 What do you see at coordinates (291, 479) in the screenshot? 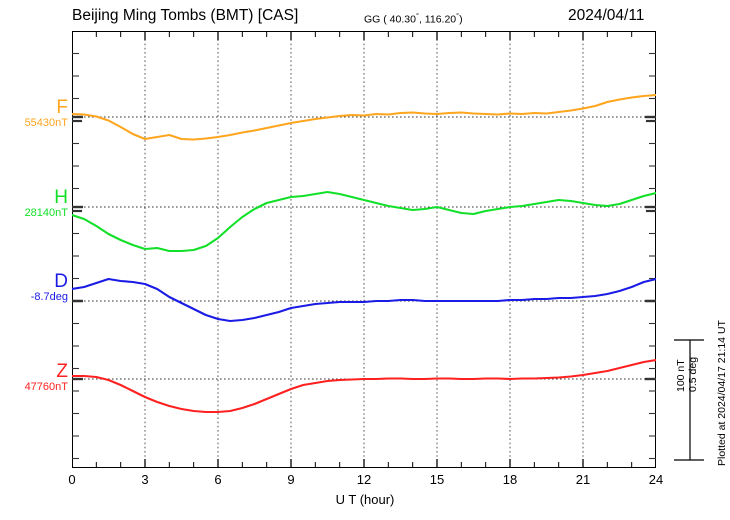
I see `x-tick-9: 9` at bounding box center [291, 479].